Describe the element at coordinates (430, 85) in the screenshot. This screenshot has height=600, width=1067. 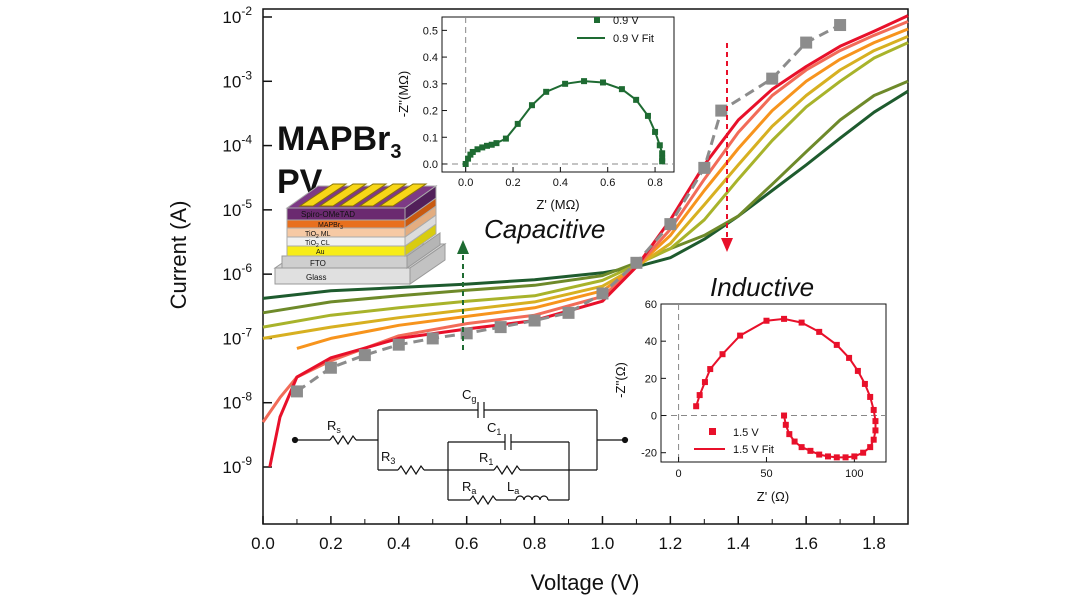
I see `inset1-y-tick-label: 0.3` at that location.